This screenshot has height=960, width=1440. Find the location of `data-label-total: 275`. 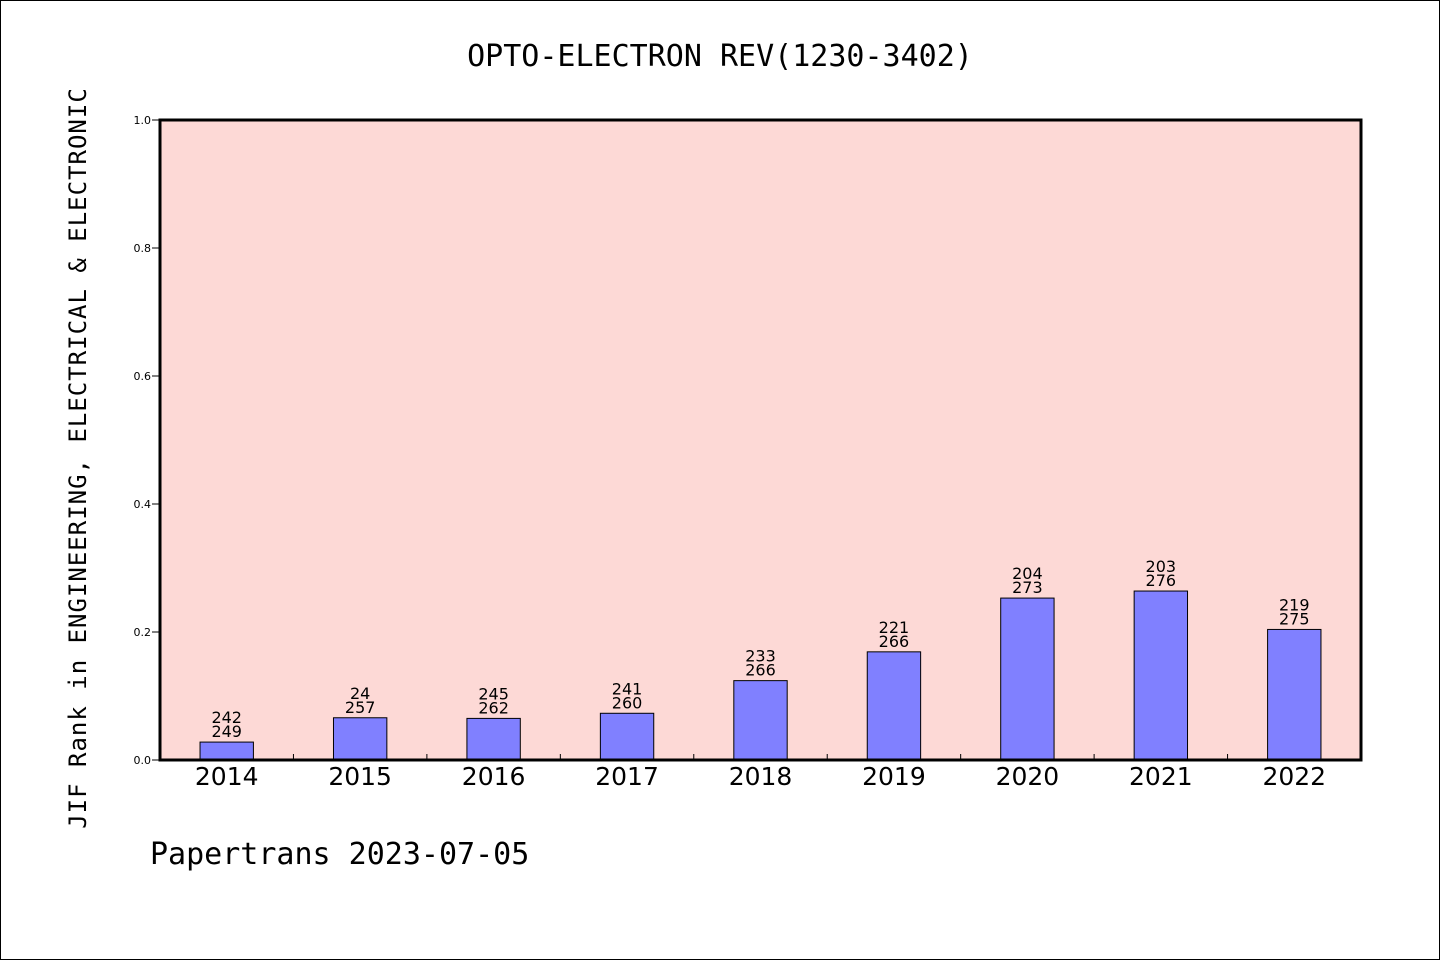

data-label-total: 275 is located at coordinates (1294, 618).